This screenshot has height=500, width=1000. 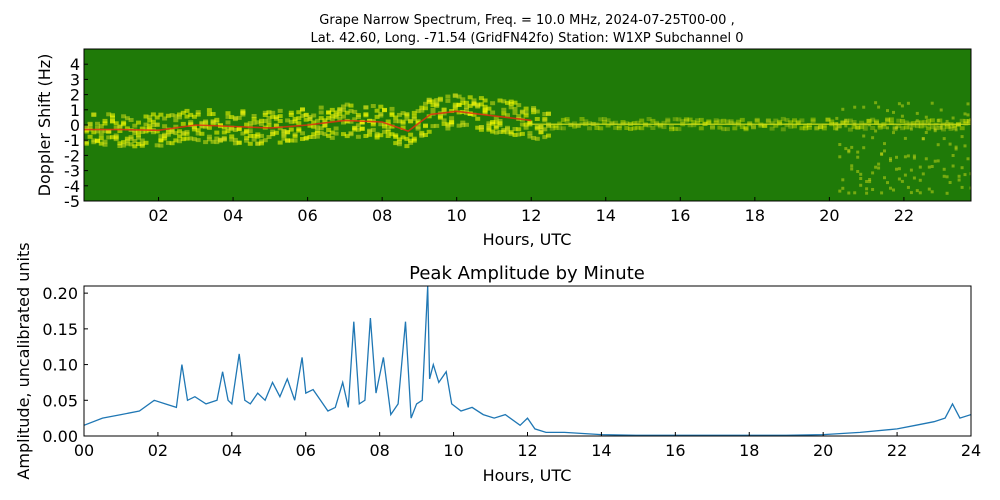 I want to click on amplitude-x-tick-label: 10, so click(x=453, y=450).